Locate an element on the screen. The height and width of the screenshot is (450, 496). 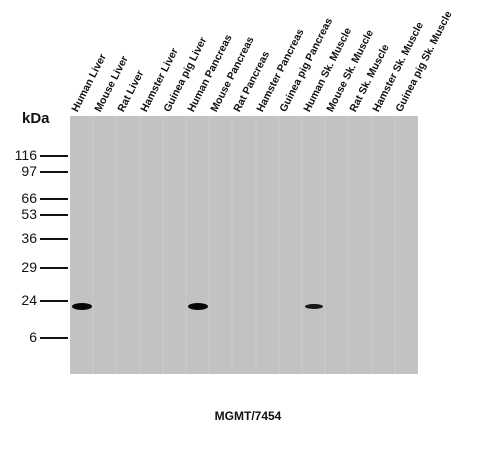
antibody-caption: MGMT/7454 is located at coordinates (248, 416).